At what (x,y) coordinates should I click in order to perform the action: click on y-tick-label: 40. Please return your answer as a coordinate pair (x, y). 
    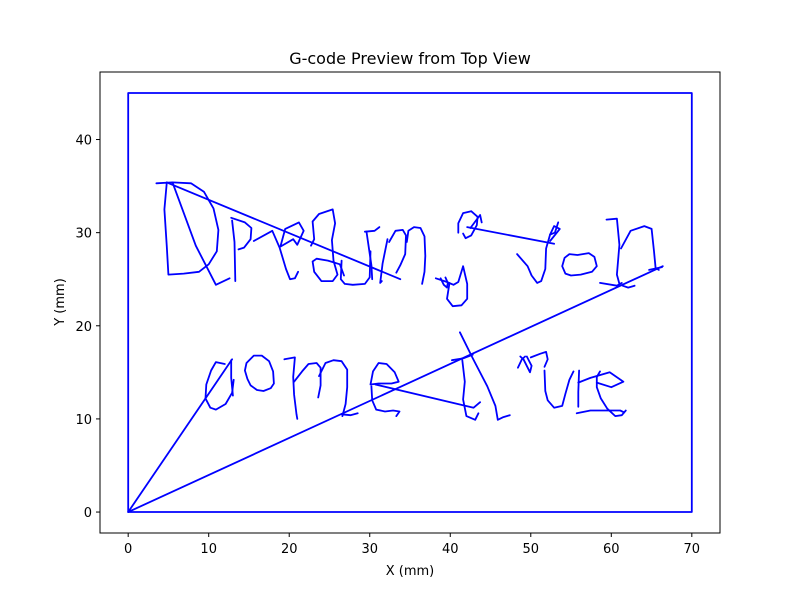
    Looking at the image, I should click on (83, 141).